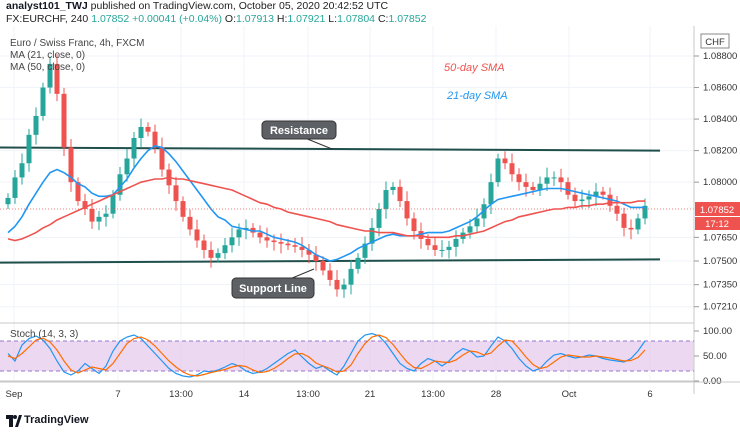 Image resolution: width=740 pixels, height=432 pixels. Describe the element at coordinates (117, 394) in the screenshot. I see `x-tick-label: 7` at that location.